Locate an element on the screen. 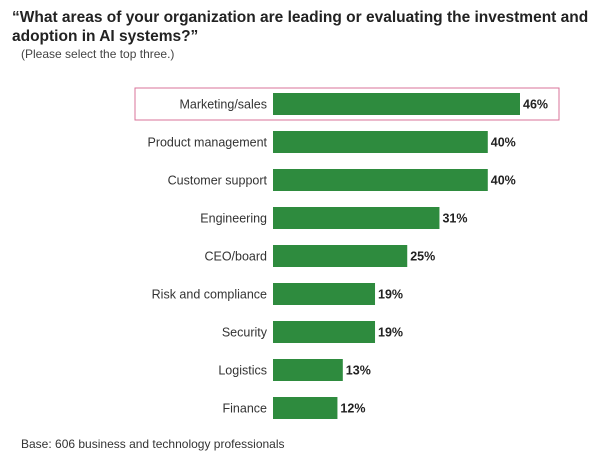 This screenshot has height=461, width=613. category-label-customer-support: Customer support is located at coordinates (218, 181).